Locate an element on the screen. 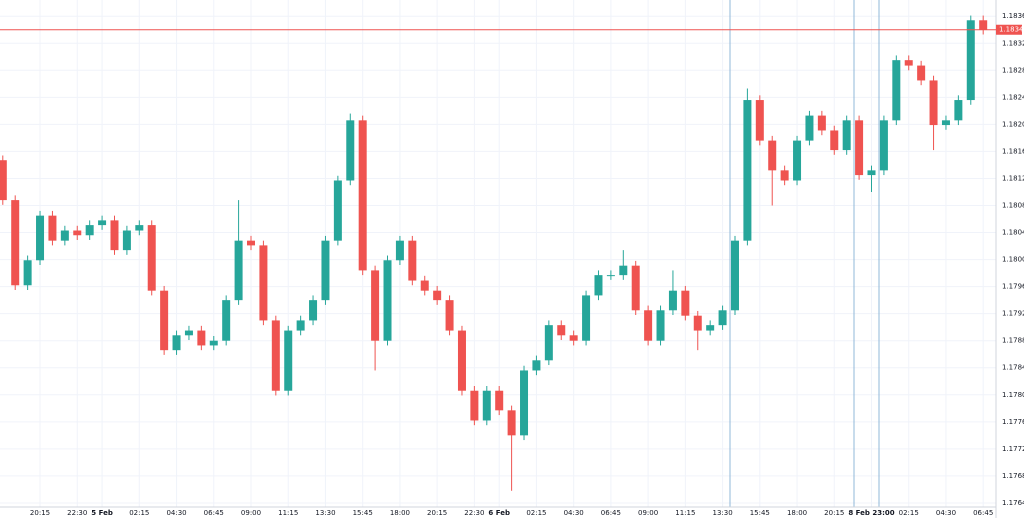  y-tick-label: 1.18000 is located at coordinates (1013, 260).